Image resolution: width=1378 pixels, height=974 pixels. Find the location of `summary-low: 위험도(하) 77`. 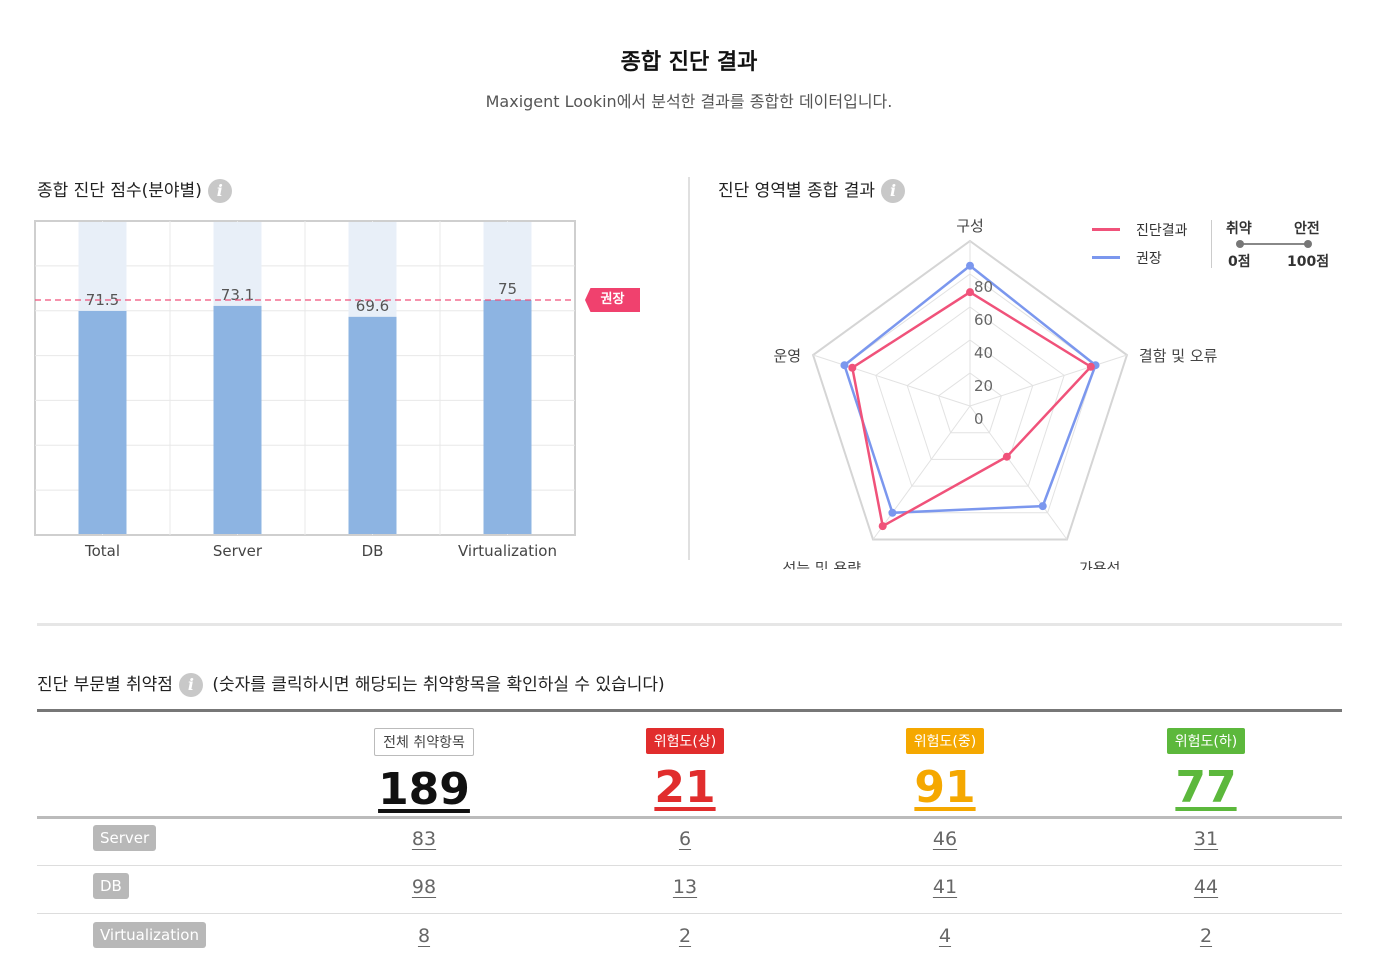

summary-low: 위험도(하) 77 is located at coordinates (1206, 771).